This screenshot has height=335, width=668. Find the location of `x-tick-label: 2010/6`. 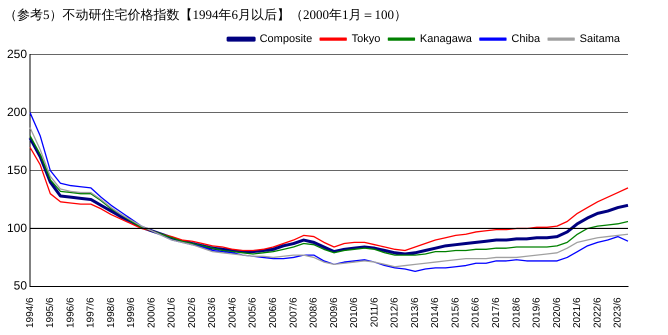

x-tick-label: 2010/6 is located at coordinates (354, 312).